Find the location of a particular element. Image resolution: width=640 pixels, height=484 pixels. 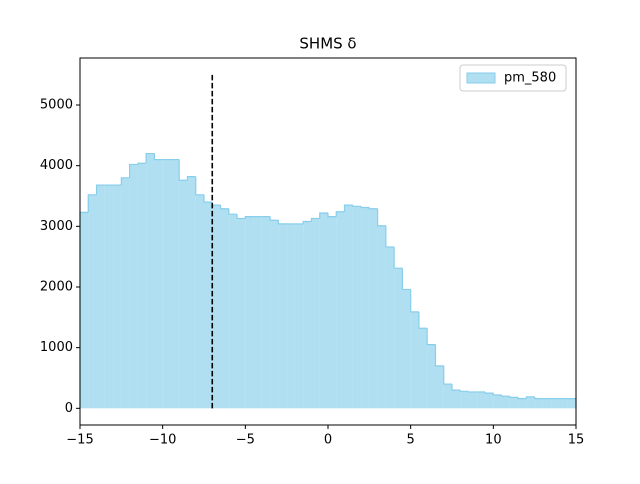

x-tick-label: −15 is located at coordinates (79, 440).